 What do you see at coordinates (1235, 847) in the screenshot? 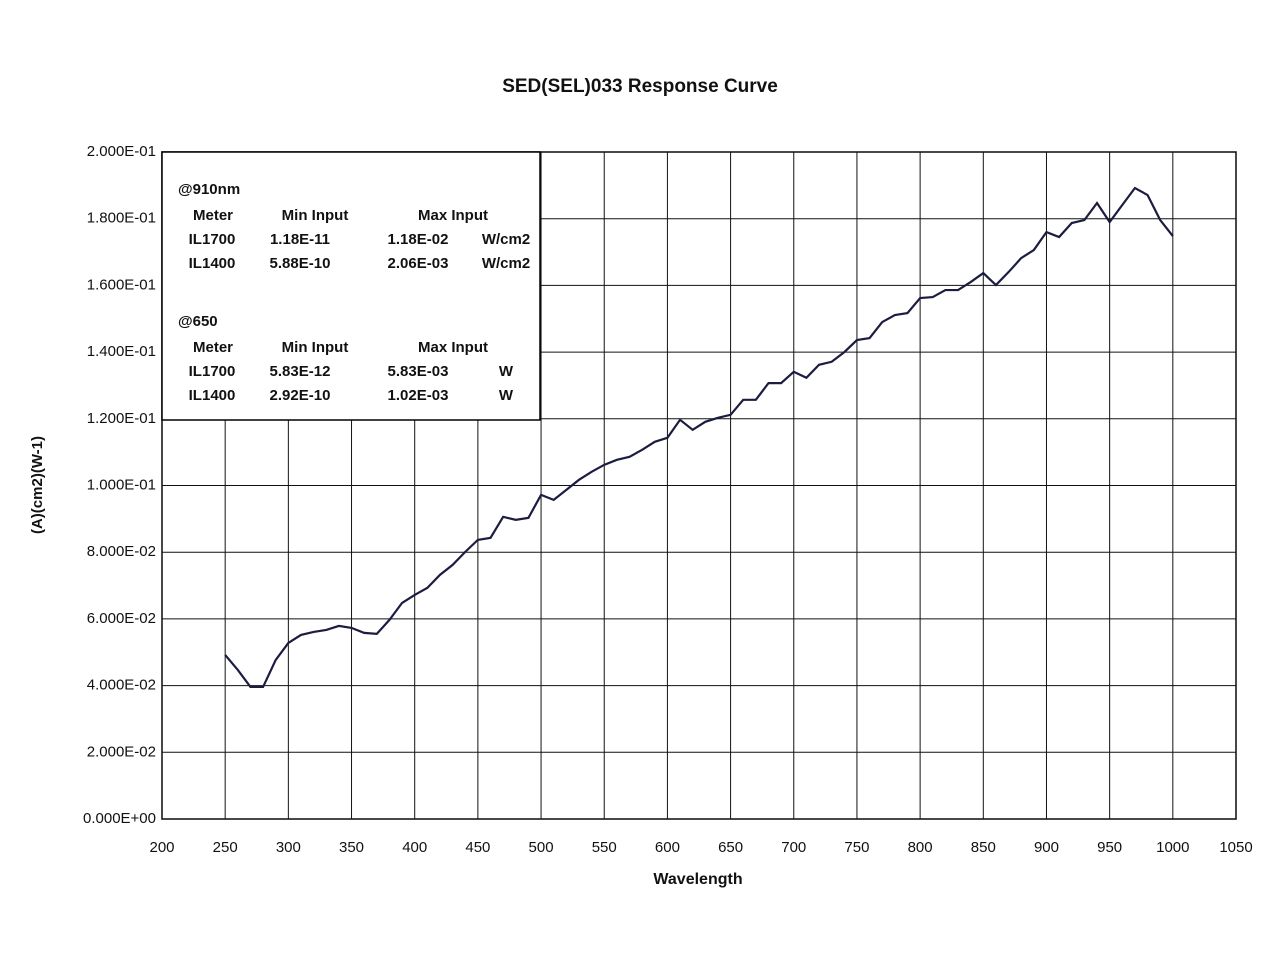
I see `x-tick-label: 1050` at bounding box center [1235, 847].